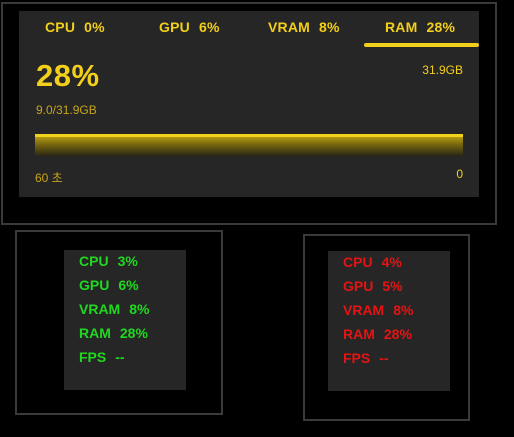 This screenshot has width=514, height=437. Describe the element at coordinates (94, 285) in the screenshot. I see `green-overlay-gpu-label: GPU` at that location.